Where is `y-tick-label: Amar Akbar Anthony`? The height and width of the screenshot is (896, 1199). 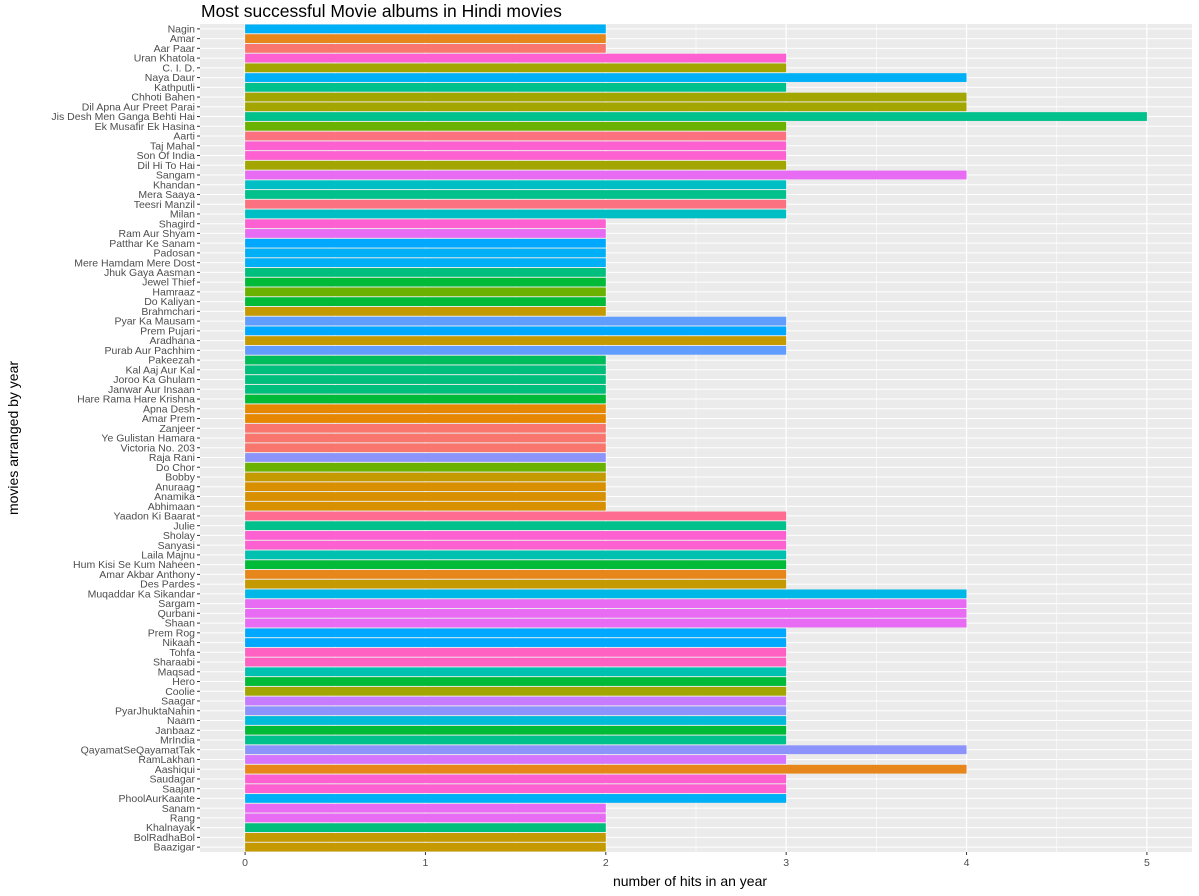 y-tick-label: Amar Akbar Anthony is located at coordinates (147, 575).